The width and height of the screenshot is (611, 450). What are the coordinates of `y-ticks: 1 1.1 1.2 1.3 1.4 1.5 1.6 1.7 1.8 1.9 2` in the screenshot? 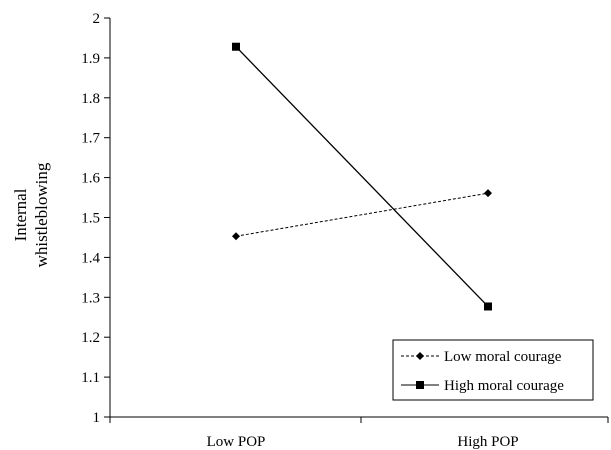 It's located at (95, 218).